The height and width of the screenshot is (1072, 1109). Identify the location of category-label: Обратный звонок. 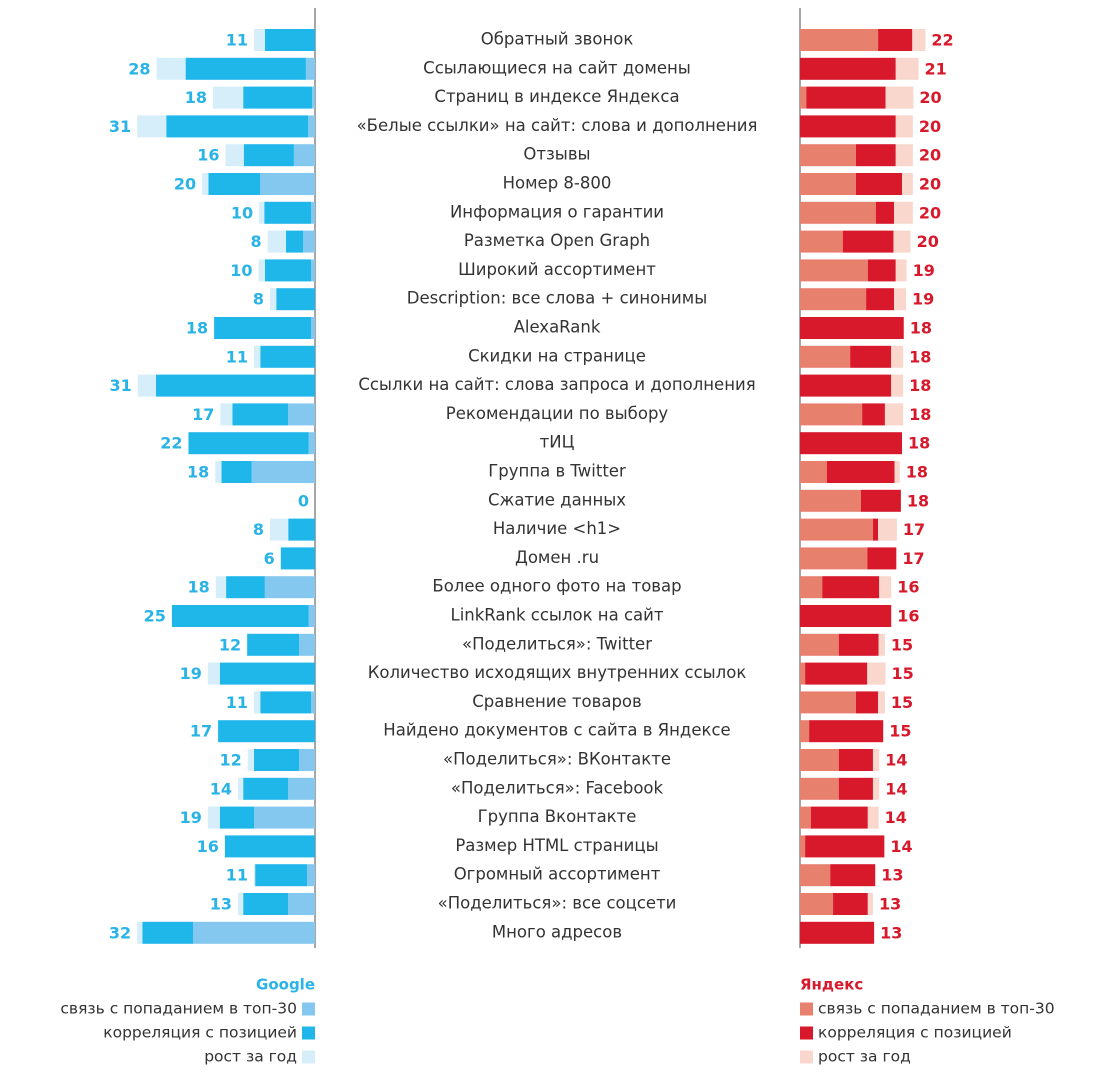
(557, 39).